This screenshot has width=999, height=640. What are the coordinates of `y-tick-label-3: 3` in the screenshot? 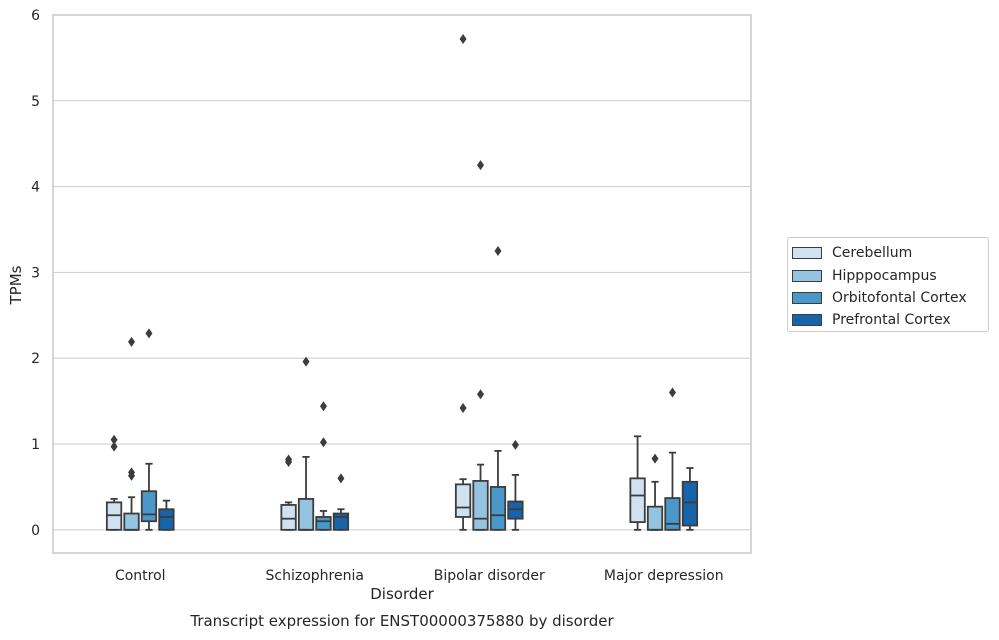 It's located at (35, 273).